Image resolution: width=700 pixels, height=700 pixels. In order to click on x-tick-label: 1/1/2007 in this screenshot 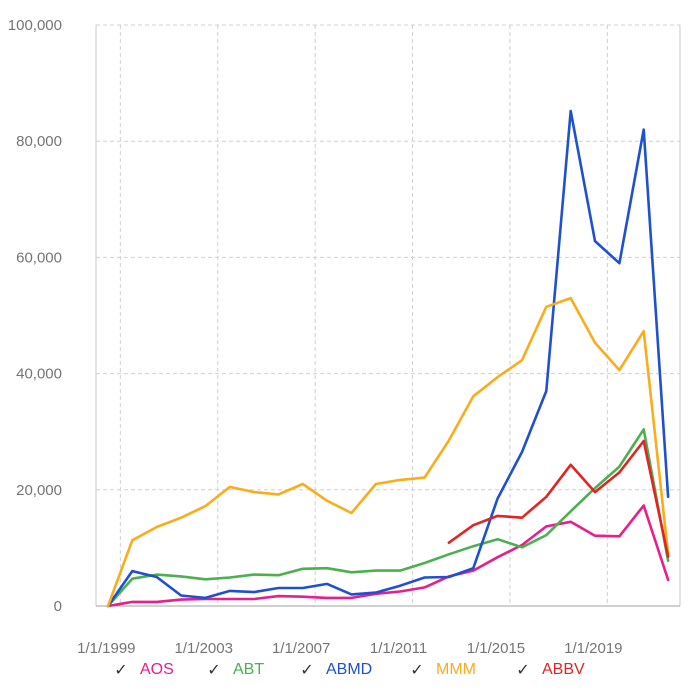, I will do `click(301, 648)`.